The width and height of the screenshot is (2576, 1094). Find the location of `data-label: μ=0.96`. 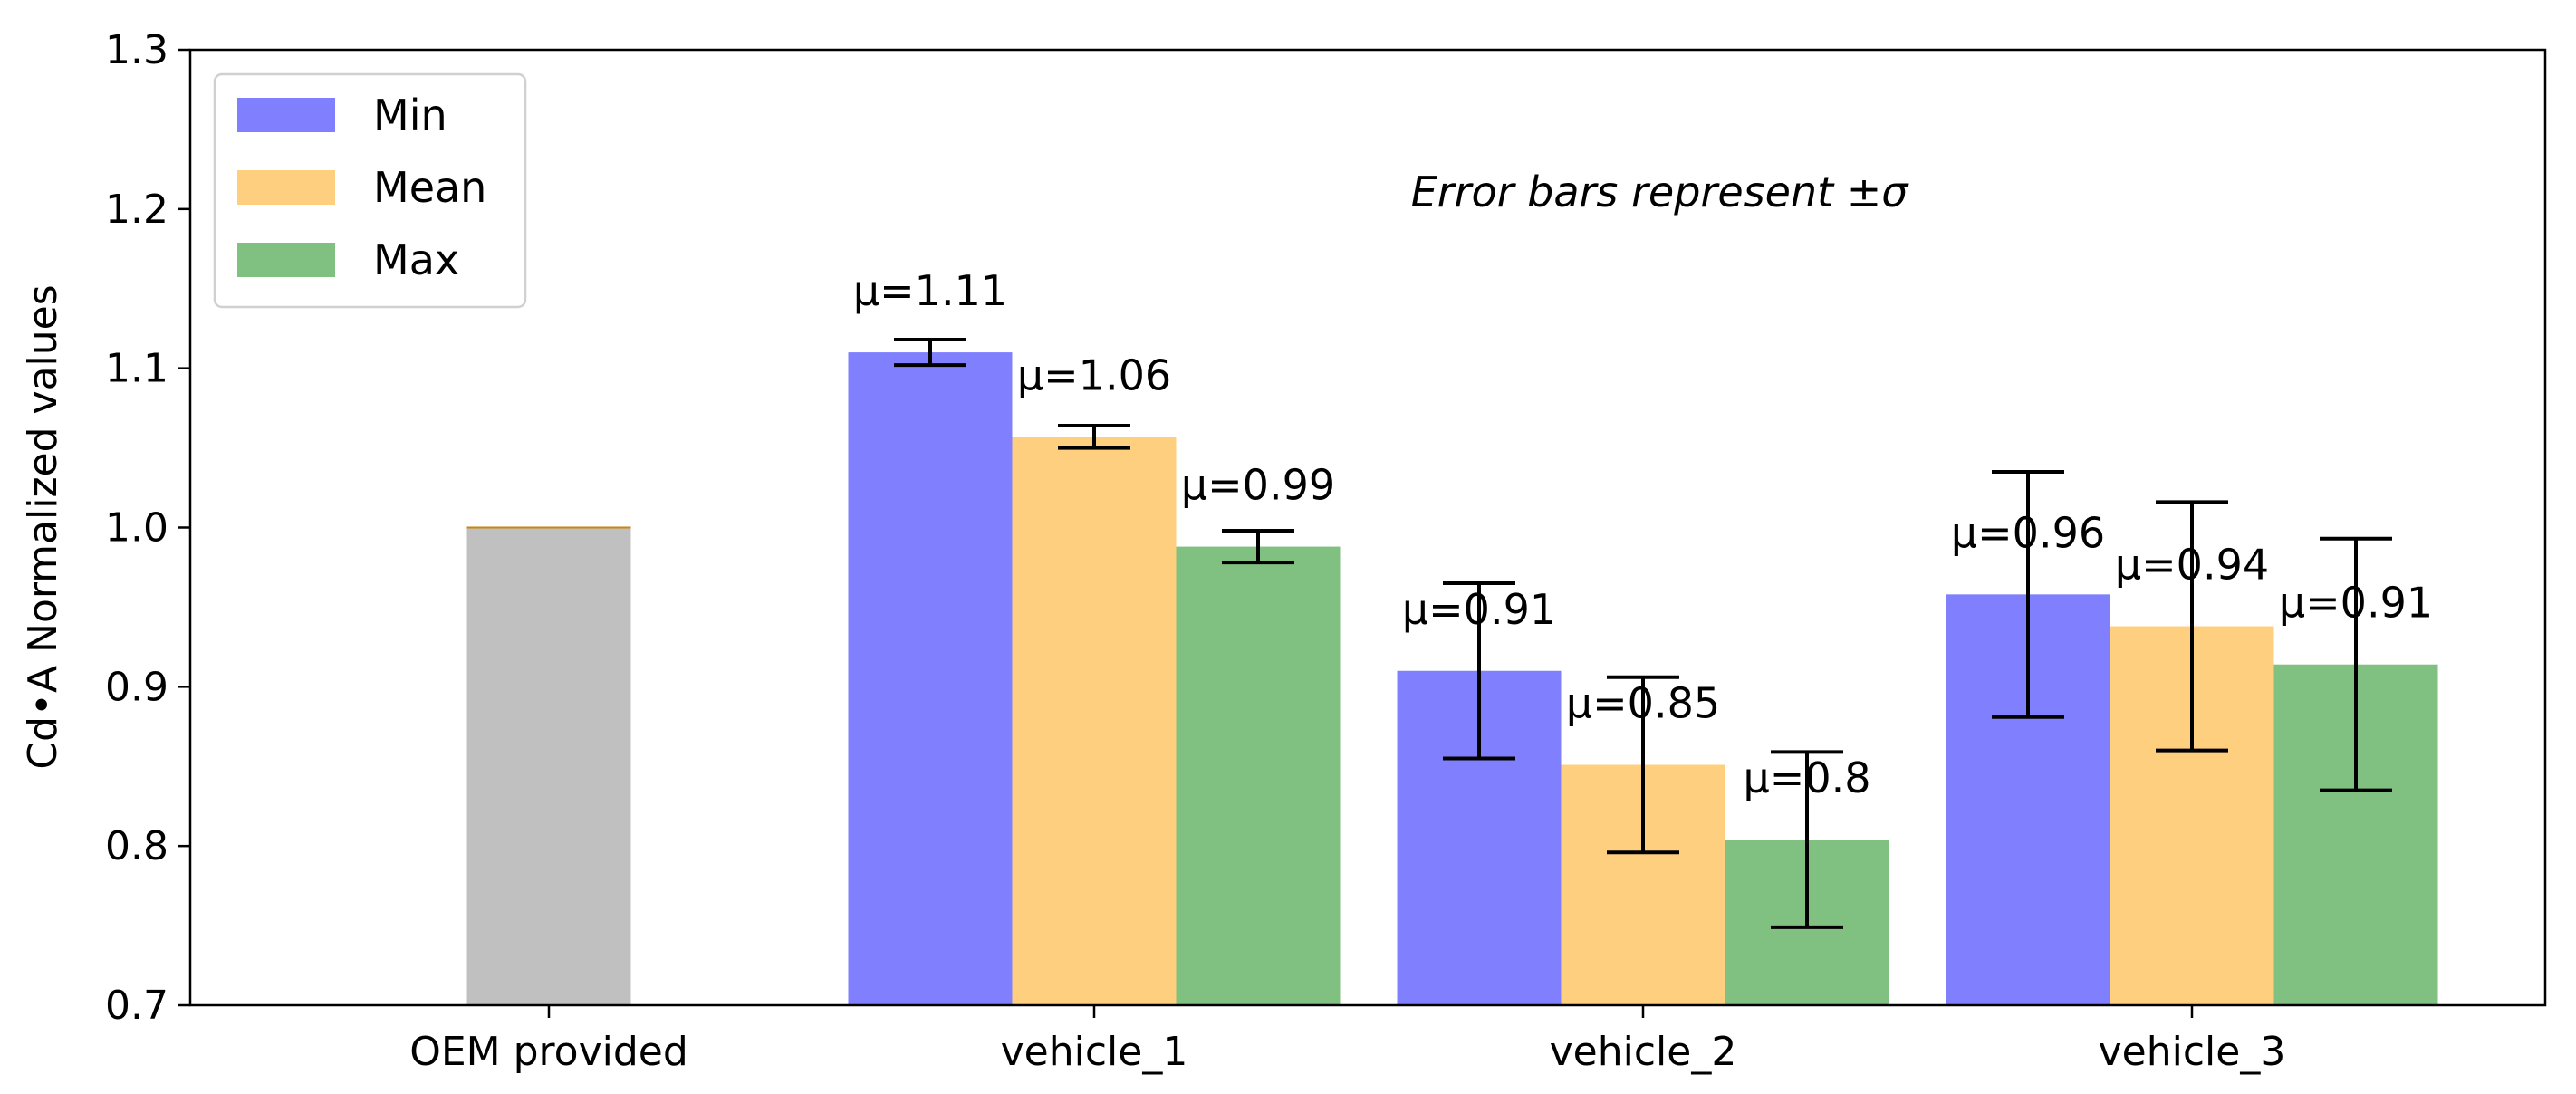

data-label: μ=0.96 is located at coordinates (2028, 532).